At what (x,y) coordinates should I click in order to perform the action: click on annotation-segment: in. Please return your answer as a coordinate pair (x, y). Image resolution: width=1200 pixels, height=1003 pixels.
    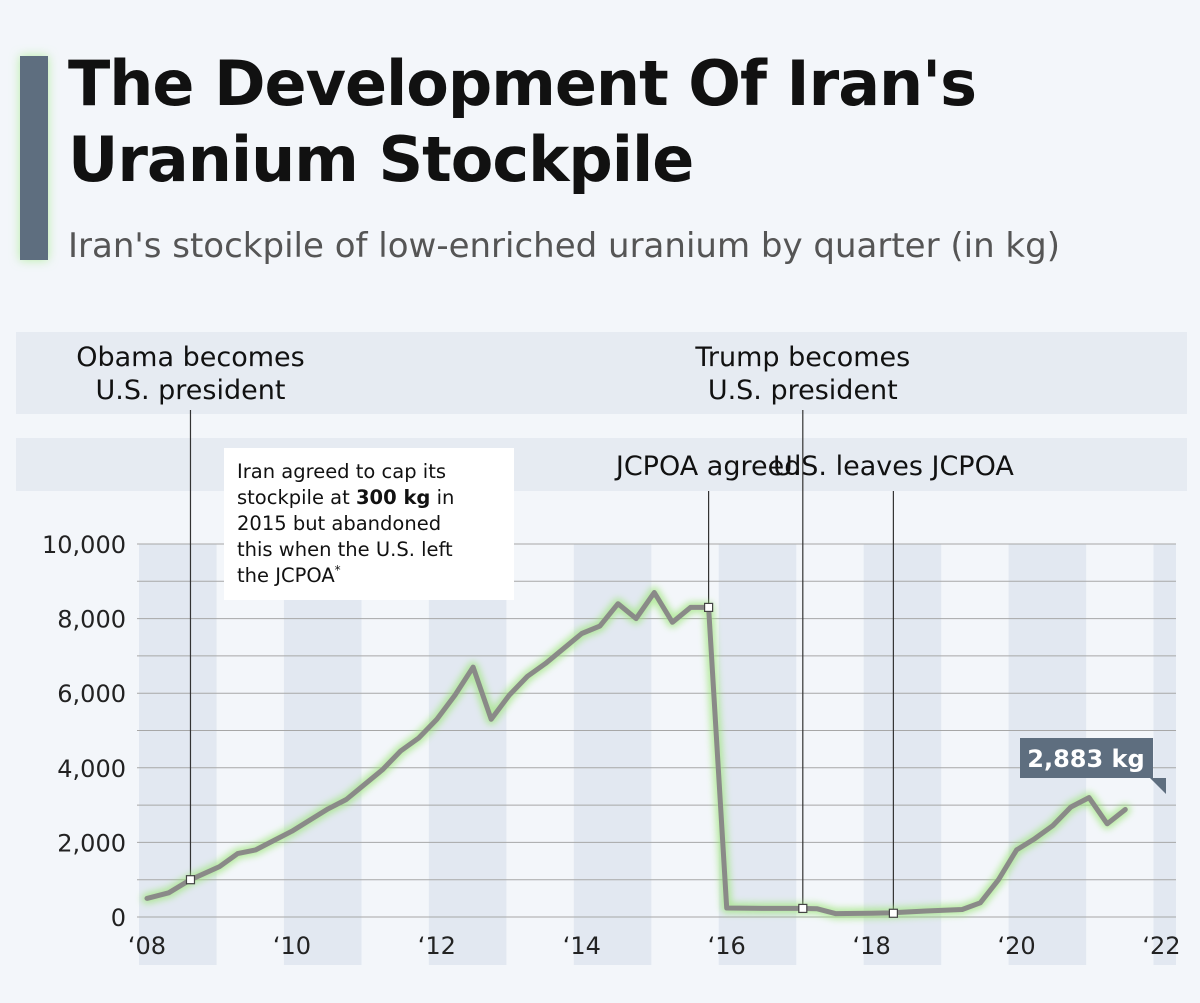
    Looking at the image, I should click on (442, 497).